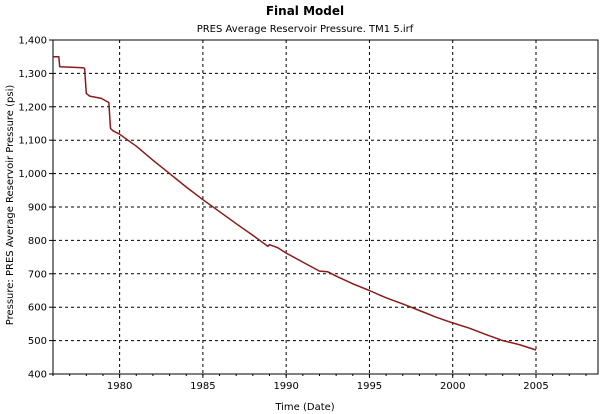 The width and height of the screenshot is (607, 414). Describe the element at coordinates (32, 174) in the screenshot. I see `y-tick-label: 1,000` at that location.